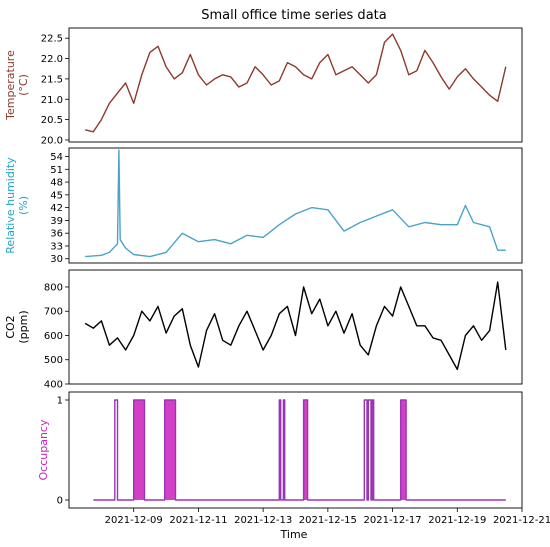  Describe the element at coordinates (60, 501) in the screenshot. I see `y-tick-label-occupancy: 0` at that location.